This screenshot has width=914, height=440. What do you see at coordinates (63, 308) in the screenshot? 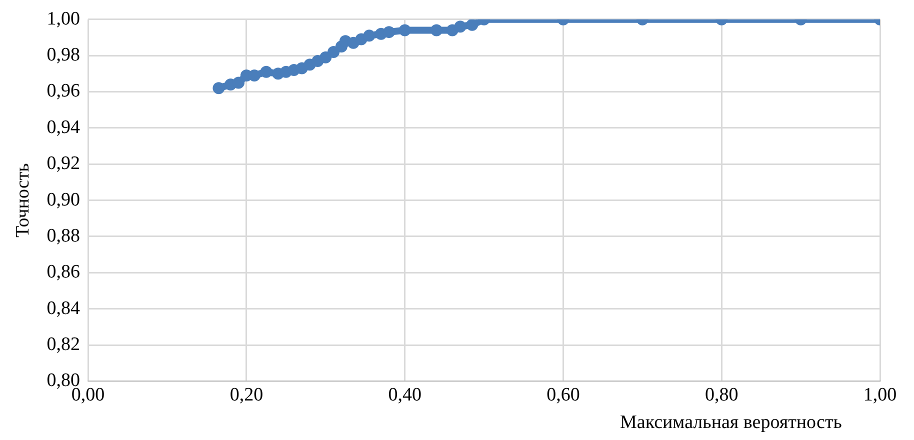
I see `y-tick-label: 0,84` at bounding box center [63, 308].